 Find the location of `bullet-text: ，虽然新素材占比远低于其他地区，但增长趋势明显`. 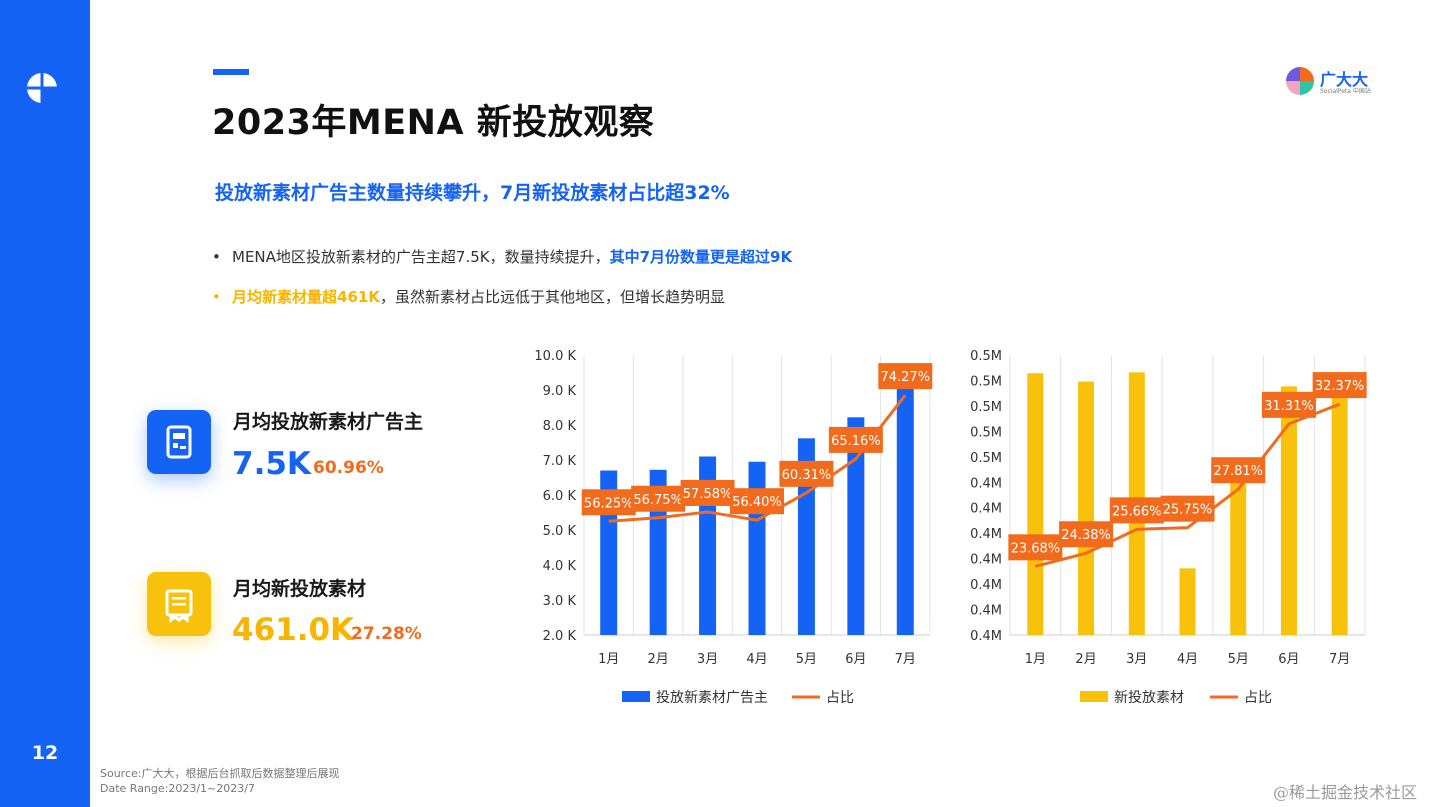

bullet-text: ，虽然新素材占比远低于其他地区，但增长趋势明显 is located at coordinates (552, 297).